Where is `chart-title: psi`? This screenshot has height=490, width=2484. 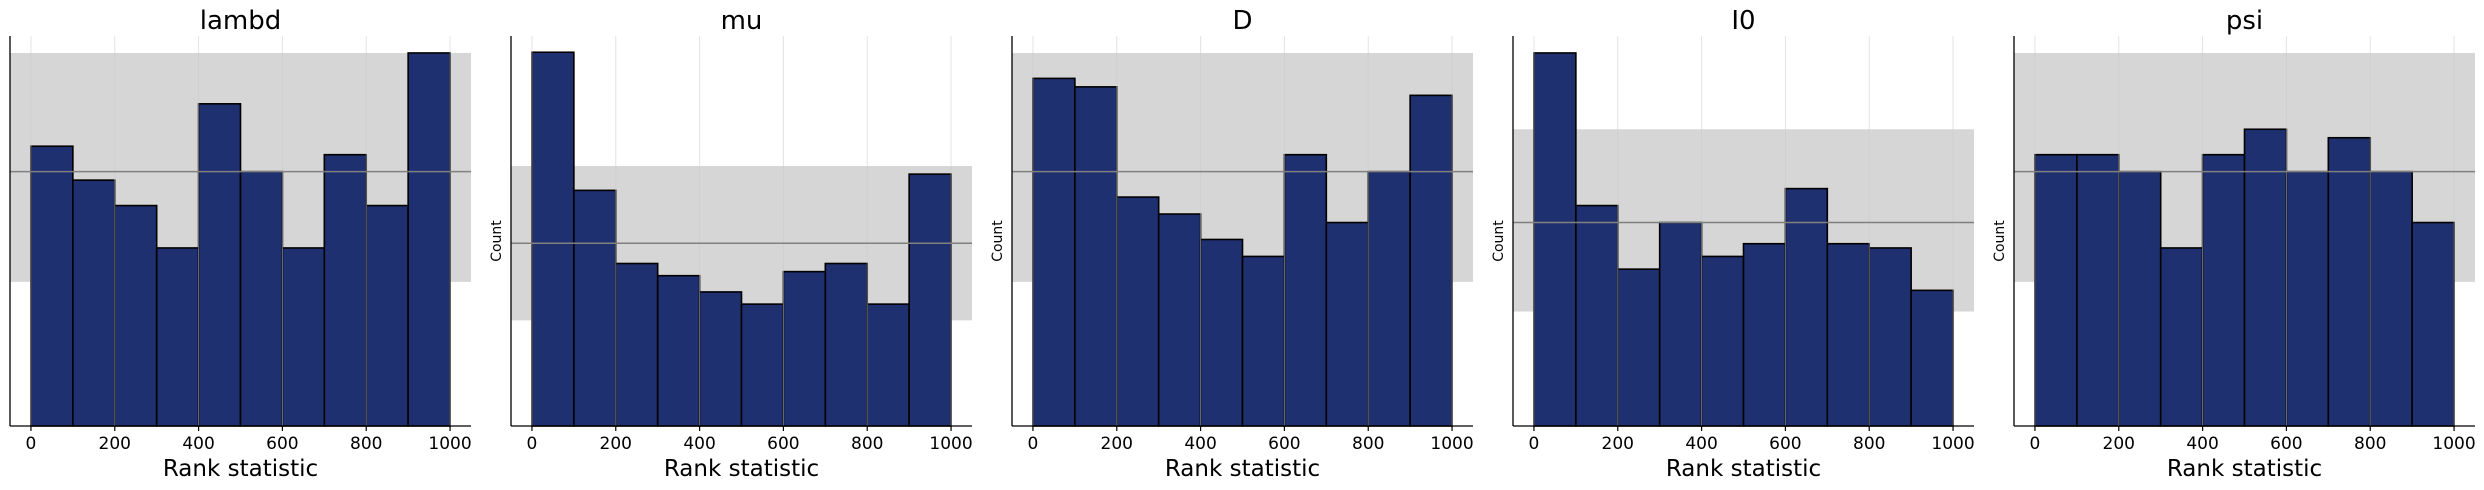
chart-title: psi is located at coordinates (2244, 21).